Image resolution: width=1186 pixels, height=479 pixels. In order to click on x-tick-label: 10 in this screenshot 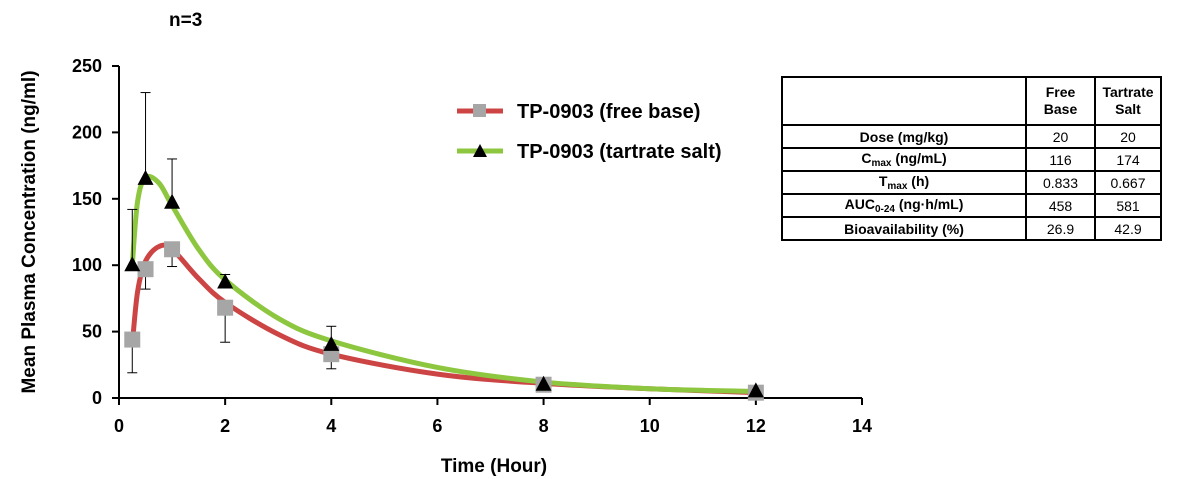, I will do `click(650, 426)`.